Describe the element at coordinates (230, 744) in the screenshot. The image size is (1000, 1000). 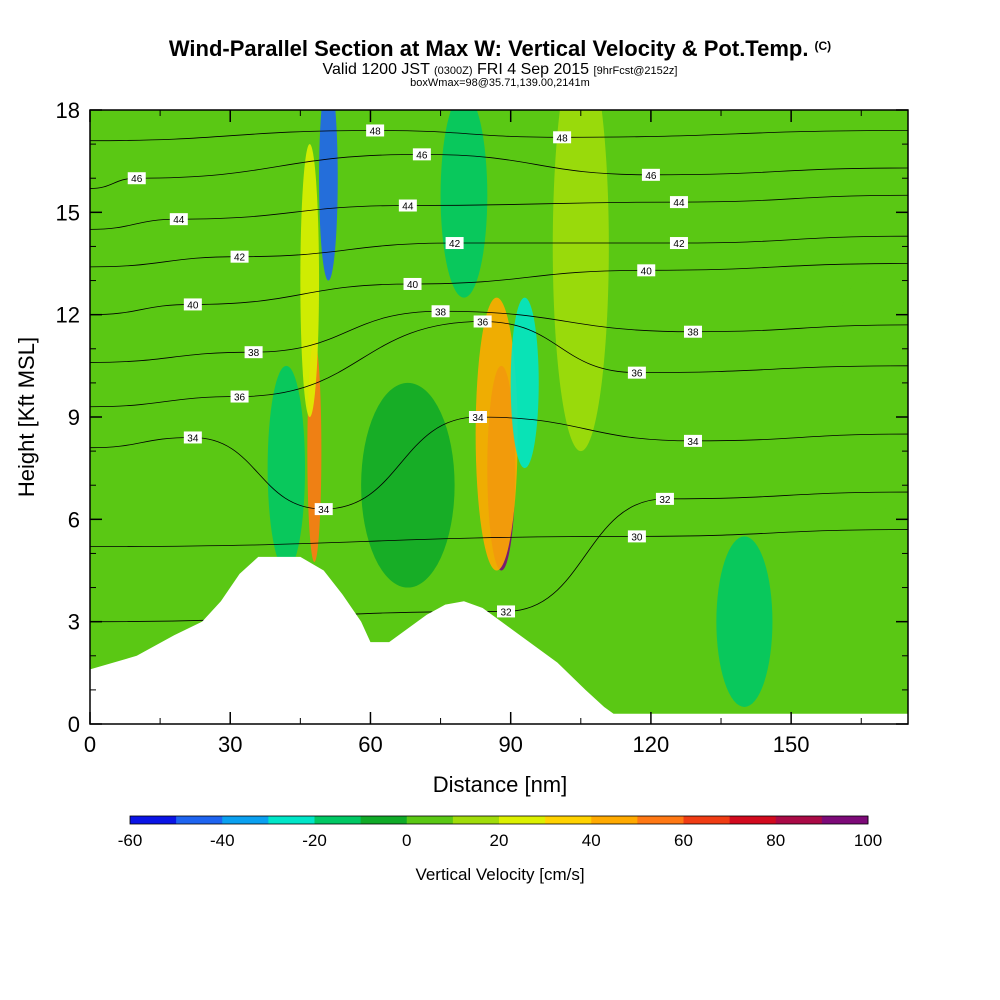
I see `x-tick-label: 30` at that location.